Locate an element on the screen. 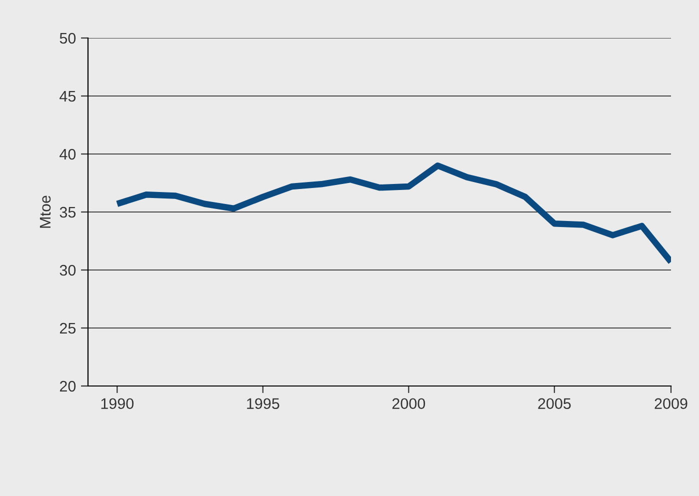  x-tick-label: 2005 is located at coordinates (554, 404).